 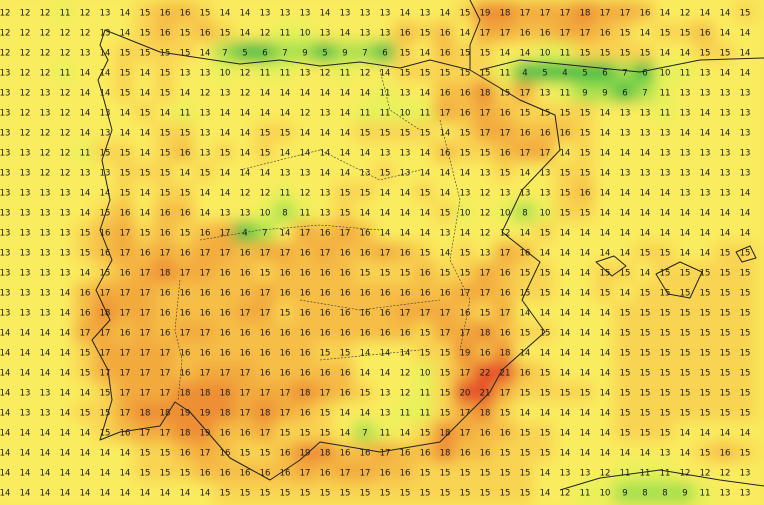 What do you see at coordinates (345, 74) in the screenshot?
I see `temp-label: 11` at bounding box center [345, 74].